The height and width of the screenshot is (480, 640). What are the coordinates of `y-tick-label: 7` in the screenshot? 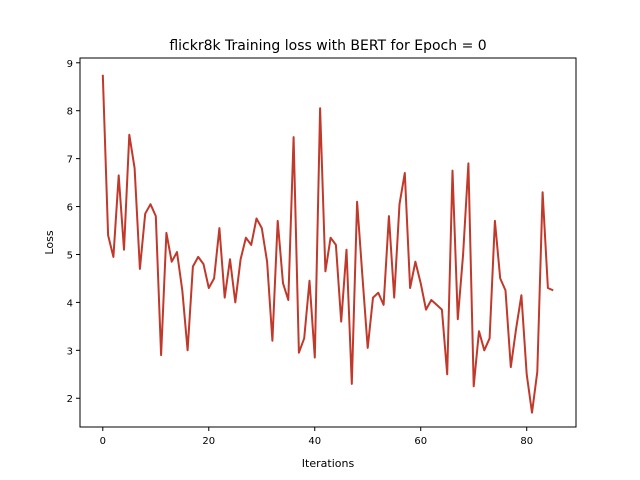 It's located at (70, 160).